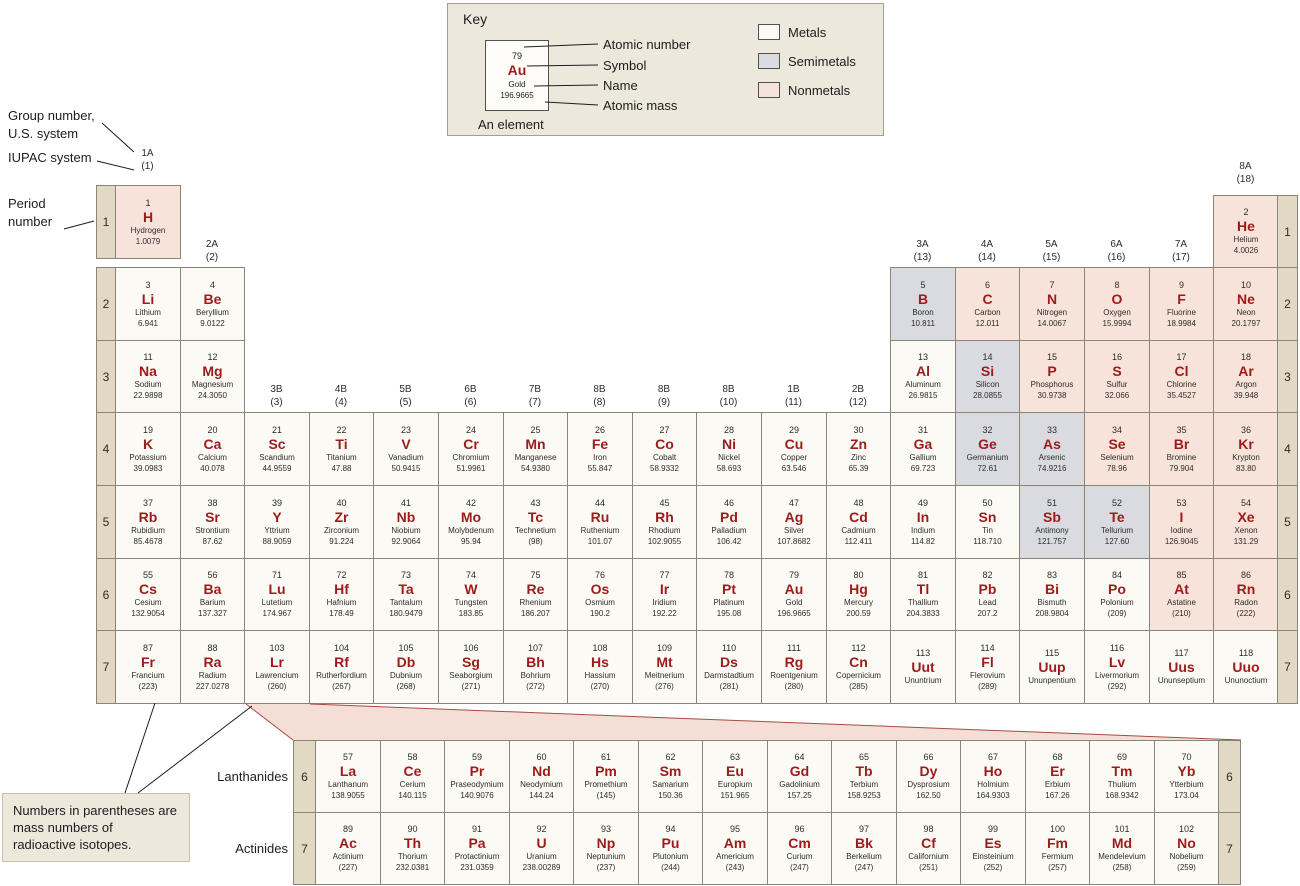  Describe the element at coordinates (606, 848) in the screenshot. I see `element-Np: 93 Np Neptunium (237)` at that location.